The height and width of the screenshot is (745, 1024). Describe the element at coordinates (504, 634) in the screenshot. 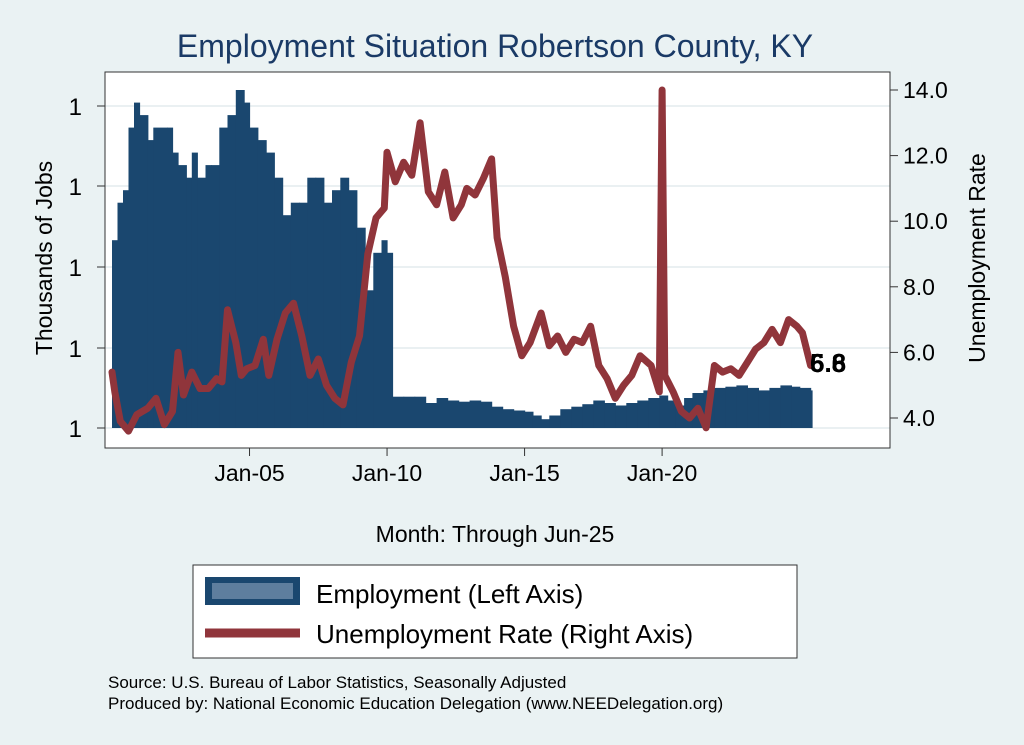

I see `legend-label-unemployment: Unemployment Rate (Right Axis)` at that location.